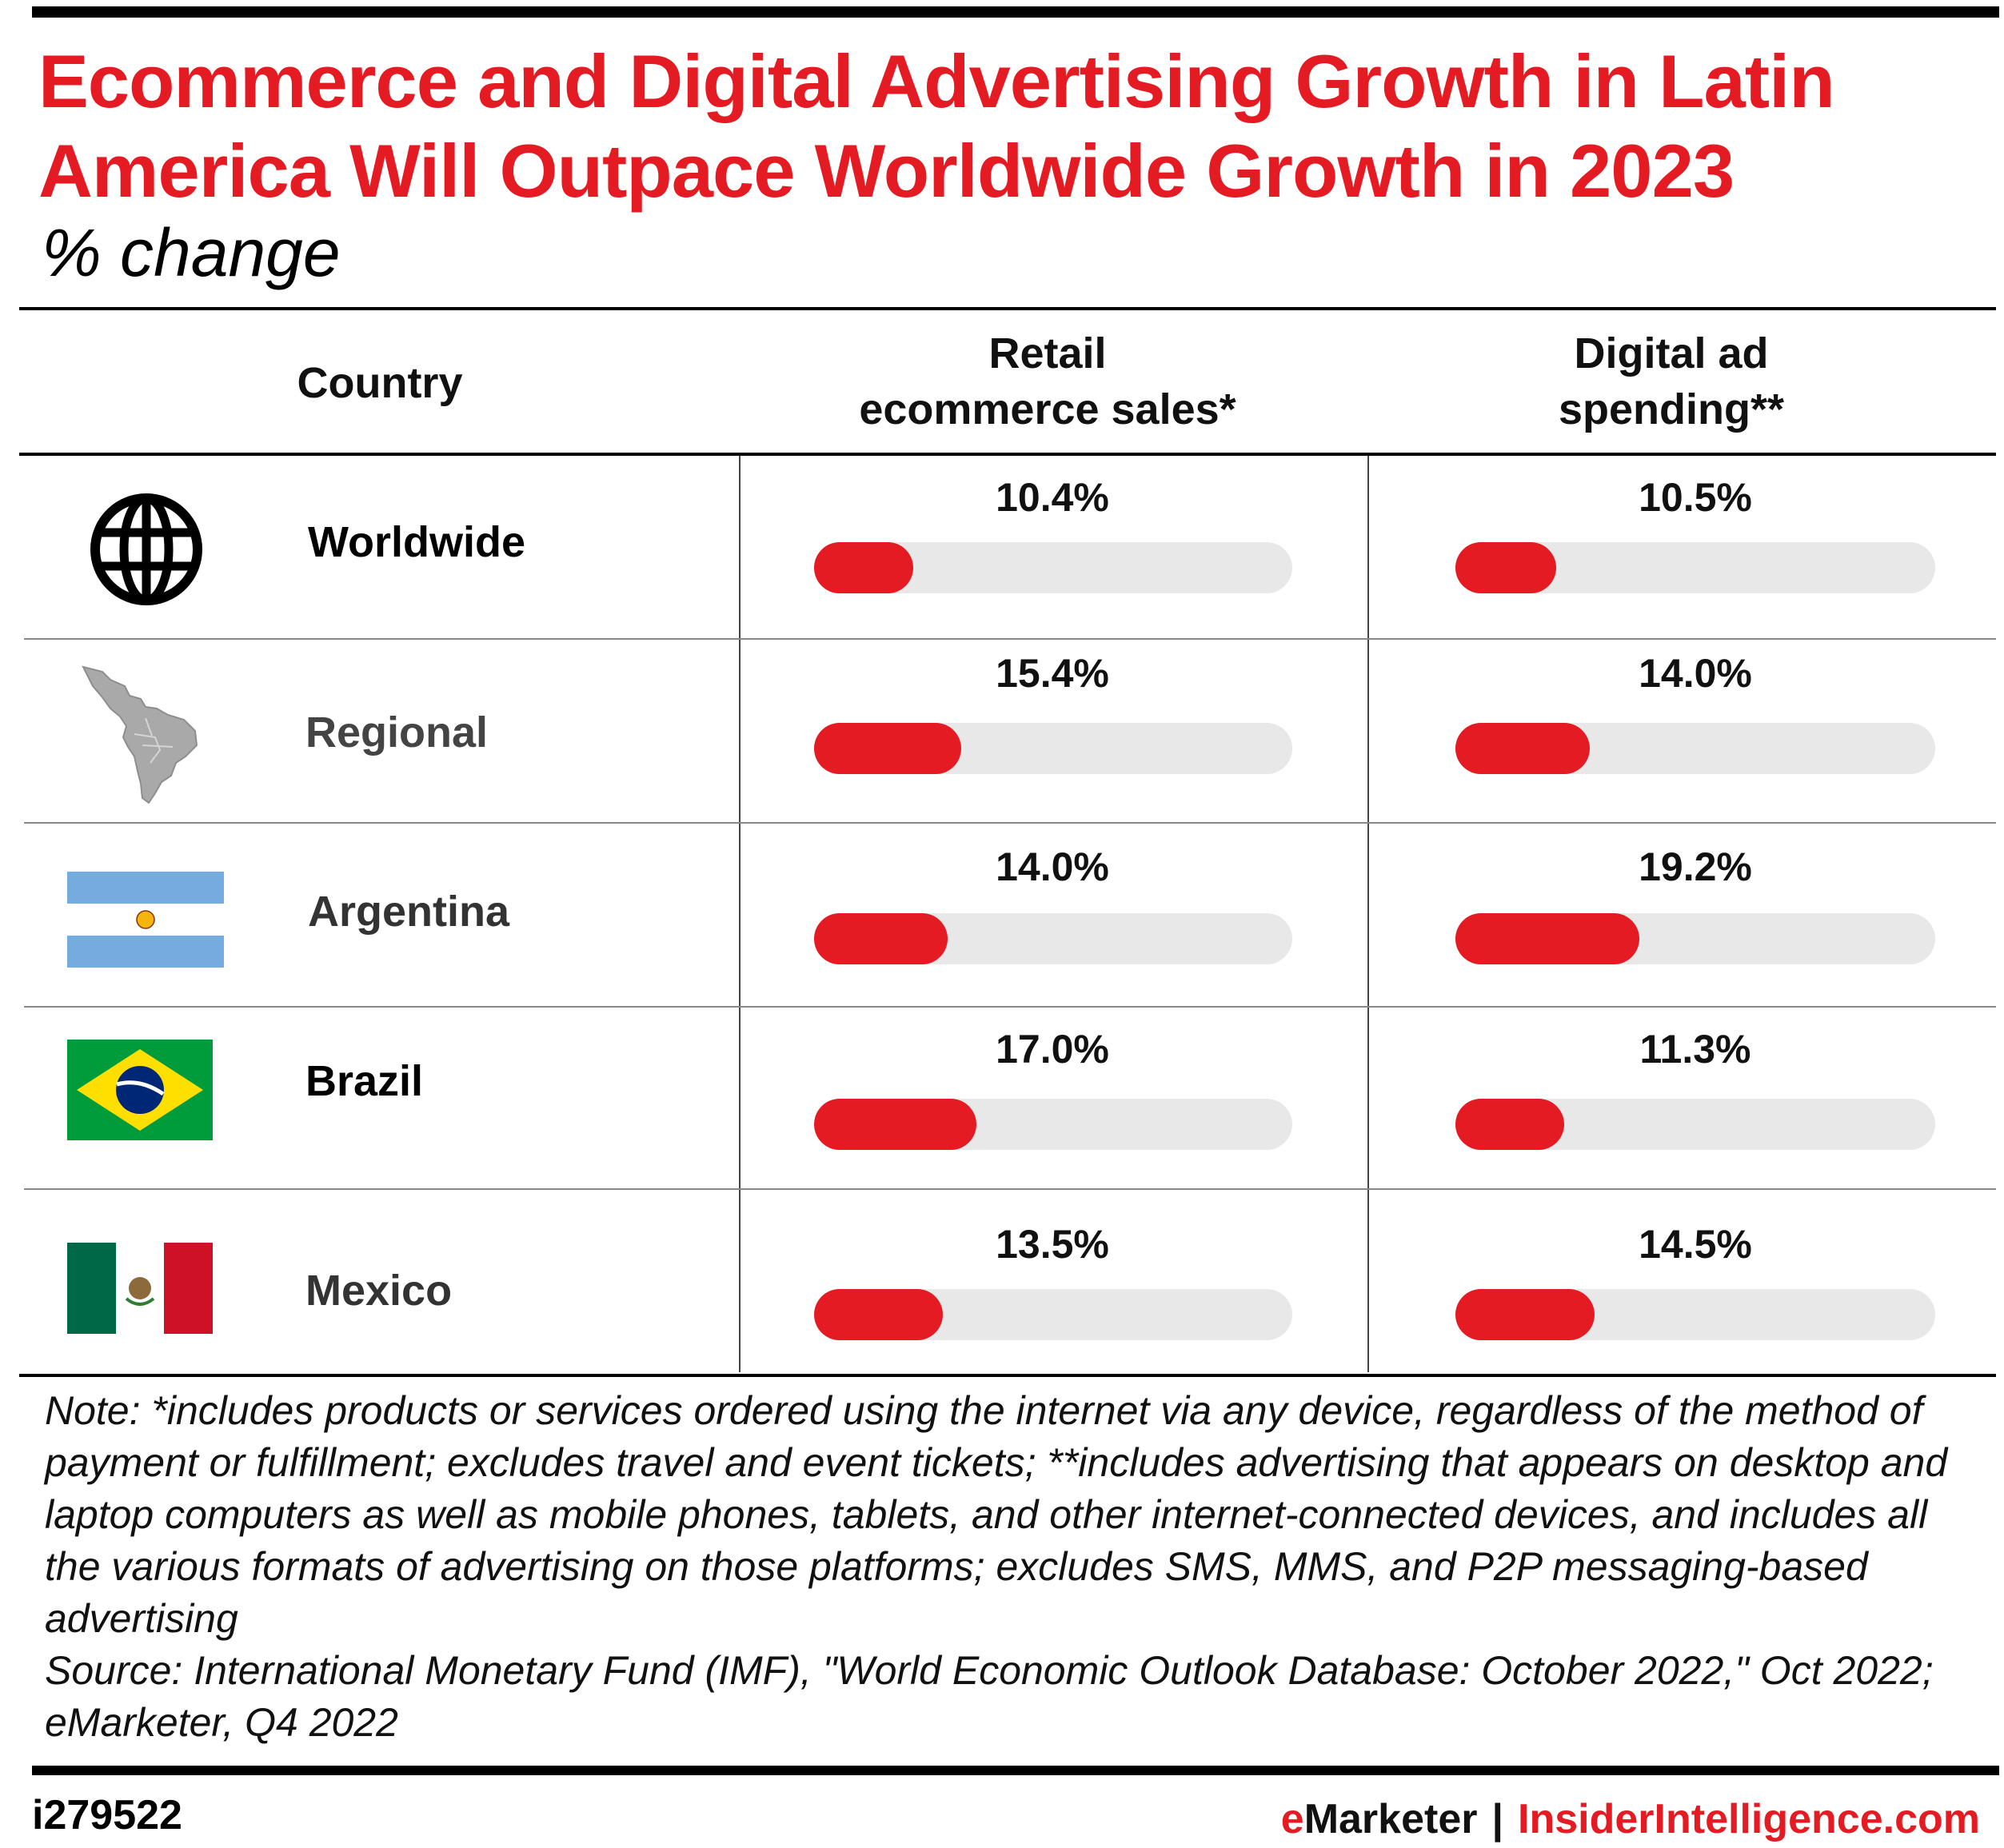  I want to click on table-bottom-rule, so click(1007, 1375).